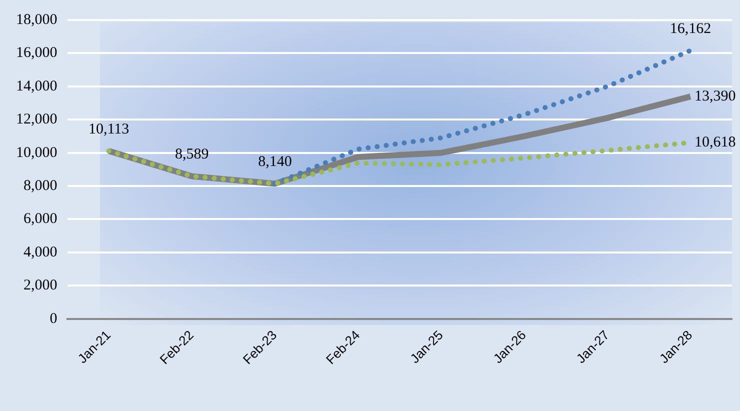 The image size is (740, 411). I want to click on y-tick-label: 0, so click(54, 318).